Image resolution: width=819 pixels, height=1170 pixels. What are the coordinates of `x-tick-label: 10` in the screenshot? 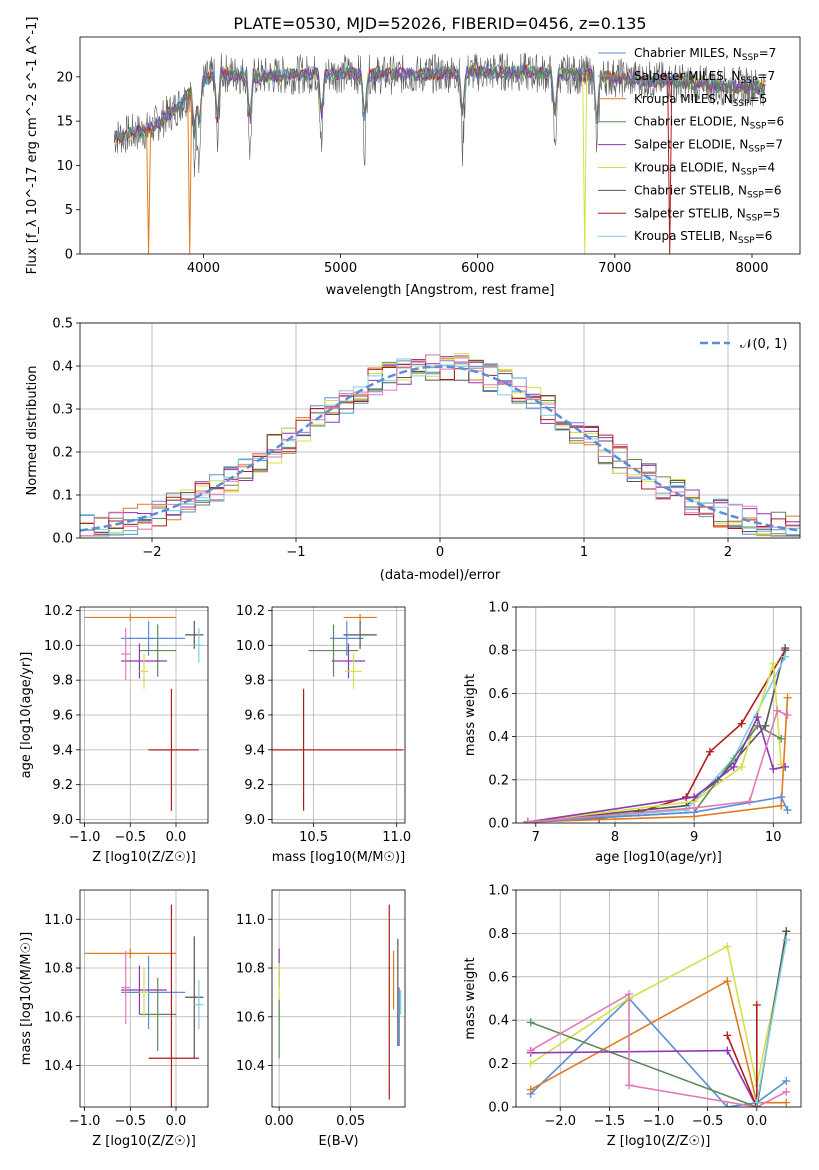 It's located at (773, 837).